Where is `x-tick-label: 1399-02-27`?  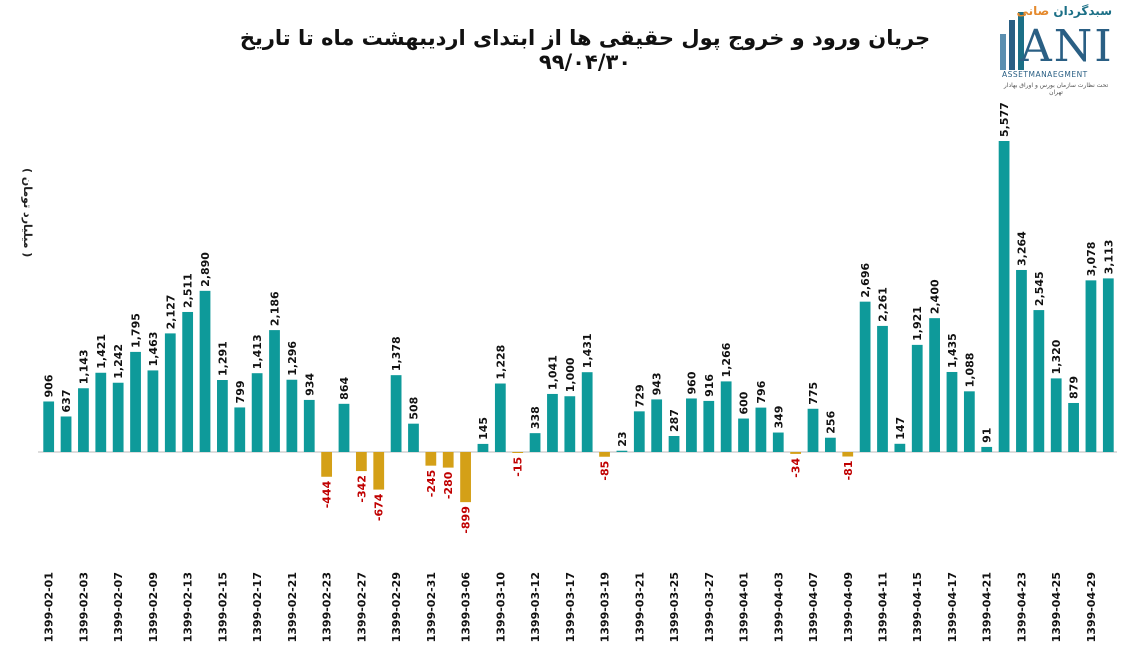
x-tick-label: 1399-02-27 is located at coordinates (361, 607).